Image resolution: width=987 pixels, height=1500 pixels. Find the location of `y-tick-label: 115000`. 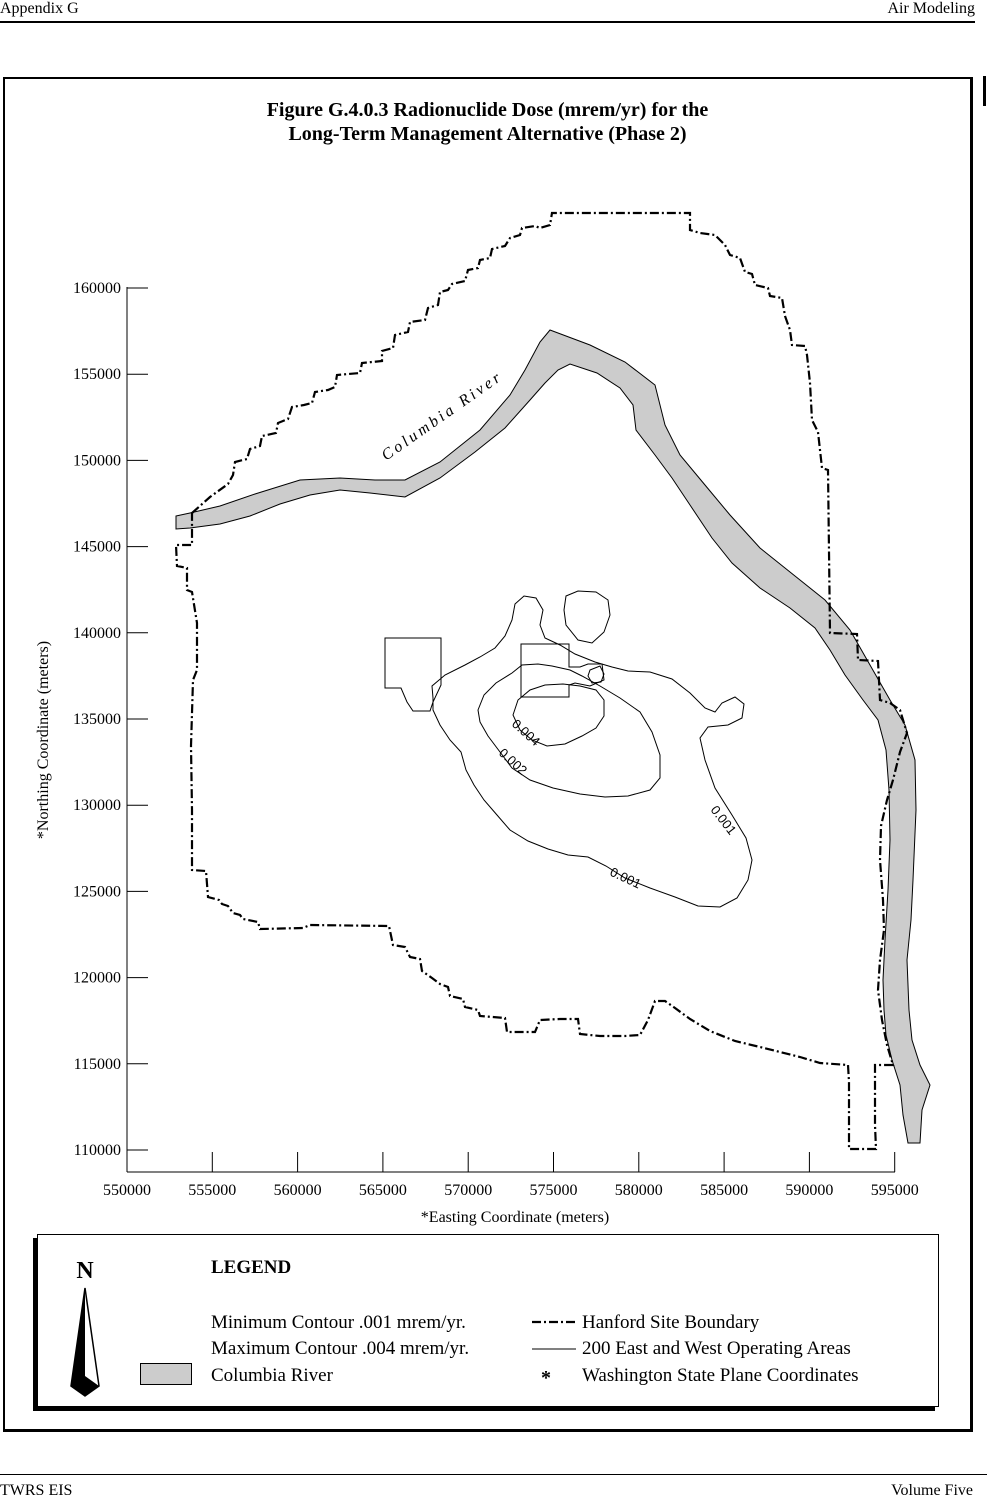

y-tick-label: 115000 is located at coordinates (97, 1064).